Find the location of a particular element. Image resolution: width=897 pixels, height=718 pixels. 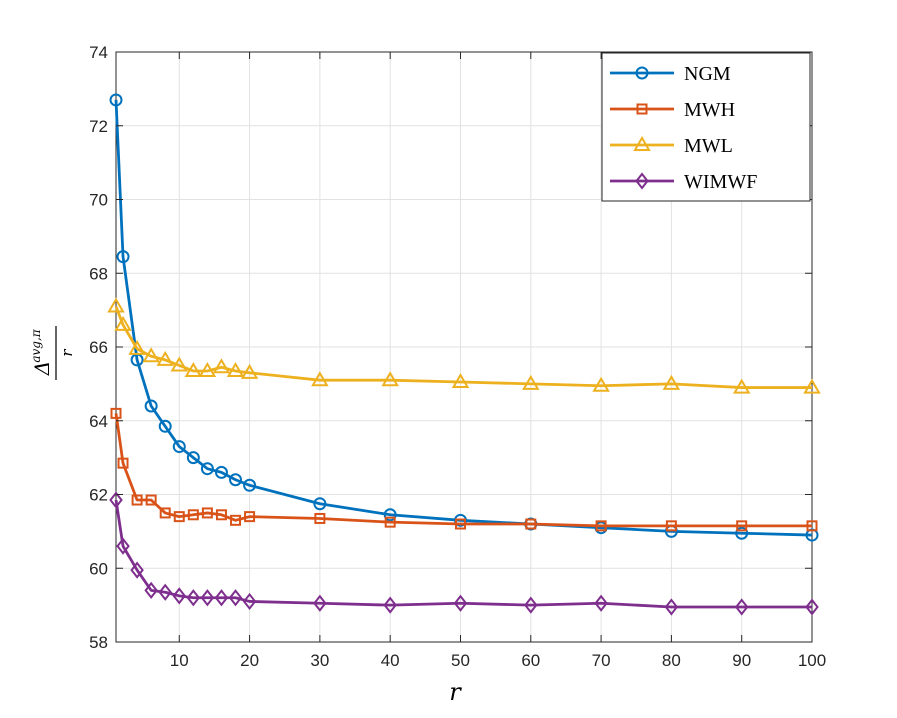

legend-marker-mwh is located at coordinates (642, 109).